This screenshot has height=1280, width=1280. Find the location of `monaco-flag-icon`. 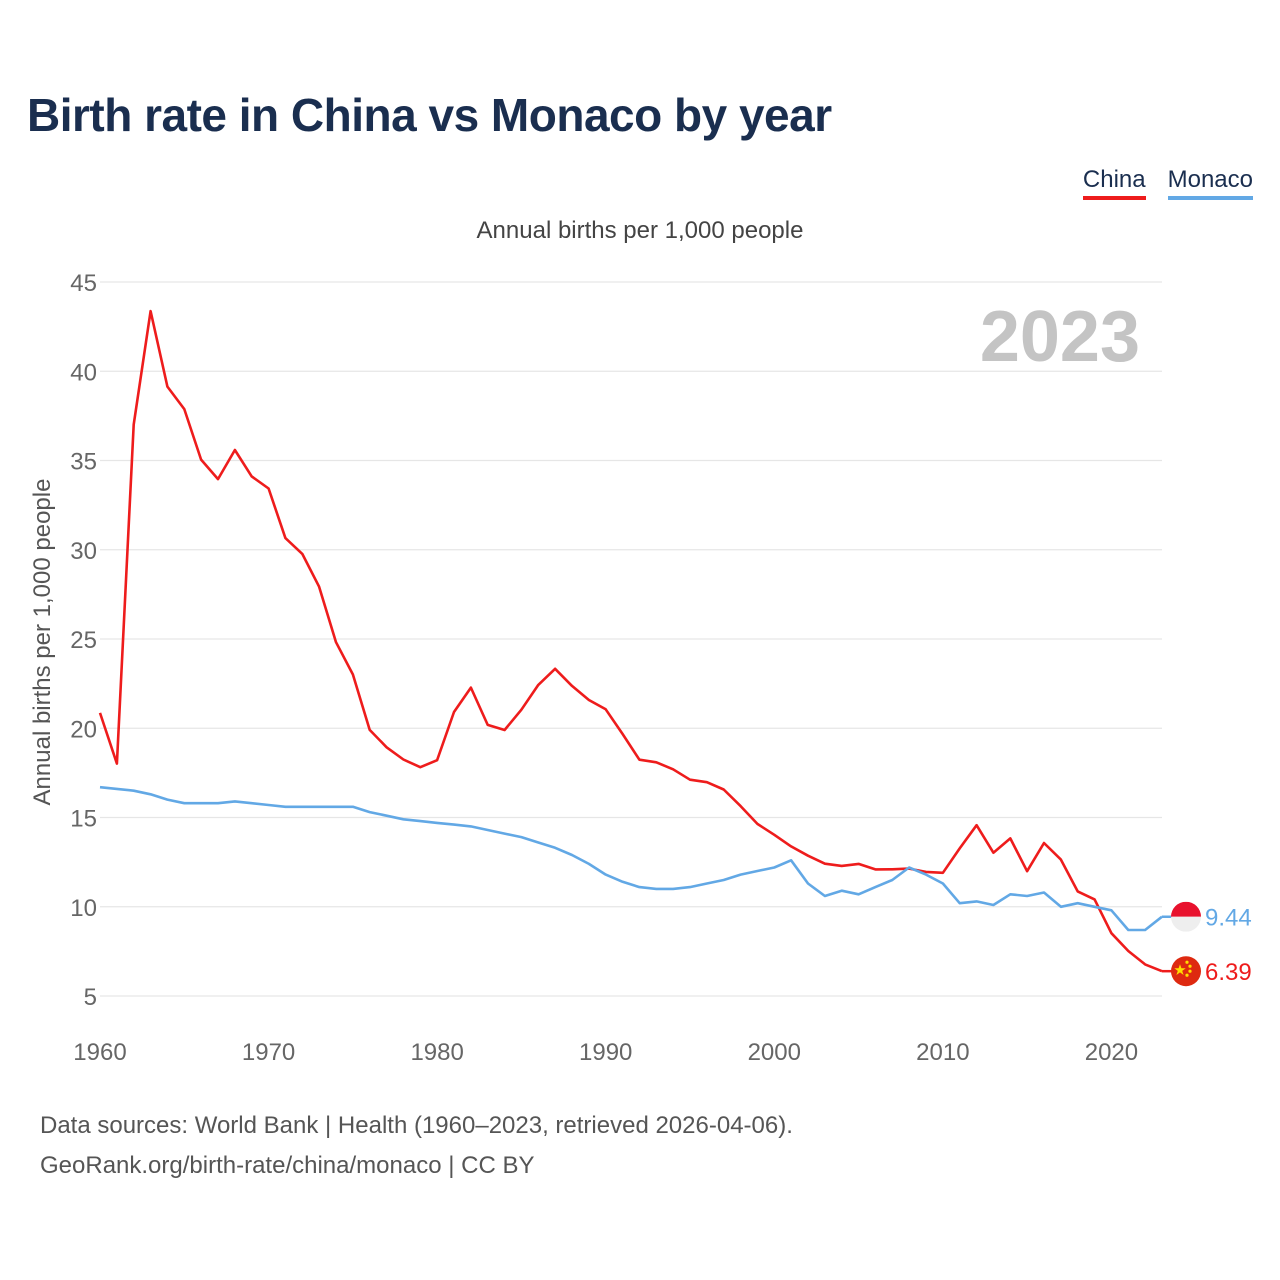

monaco-flag-icon is located at coordinates (1186, 916).